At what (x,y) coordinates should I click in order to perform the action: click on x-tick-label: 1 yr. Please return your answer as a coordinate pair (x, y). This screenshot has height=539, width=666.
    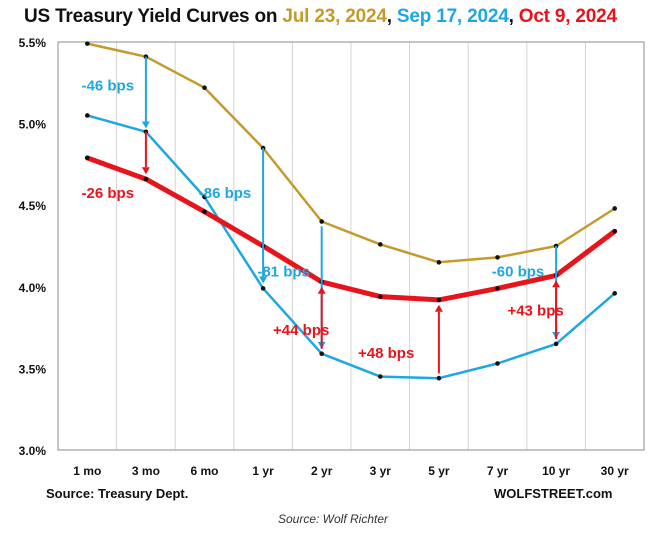
    Looking at the image, I should click on (263, 471).